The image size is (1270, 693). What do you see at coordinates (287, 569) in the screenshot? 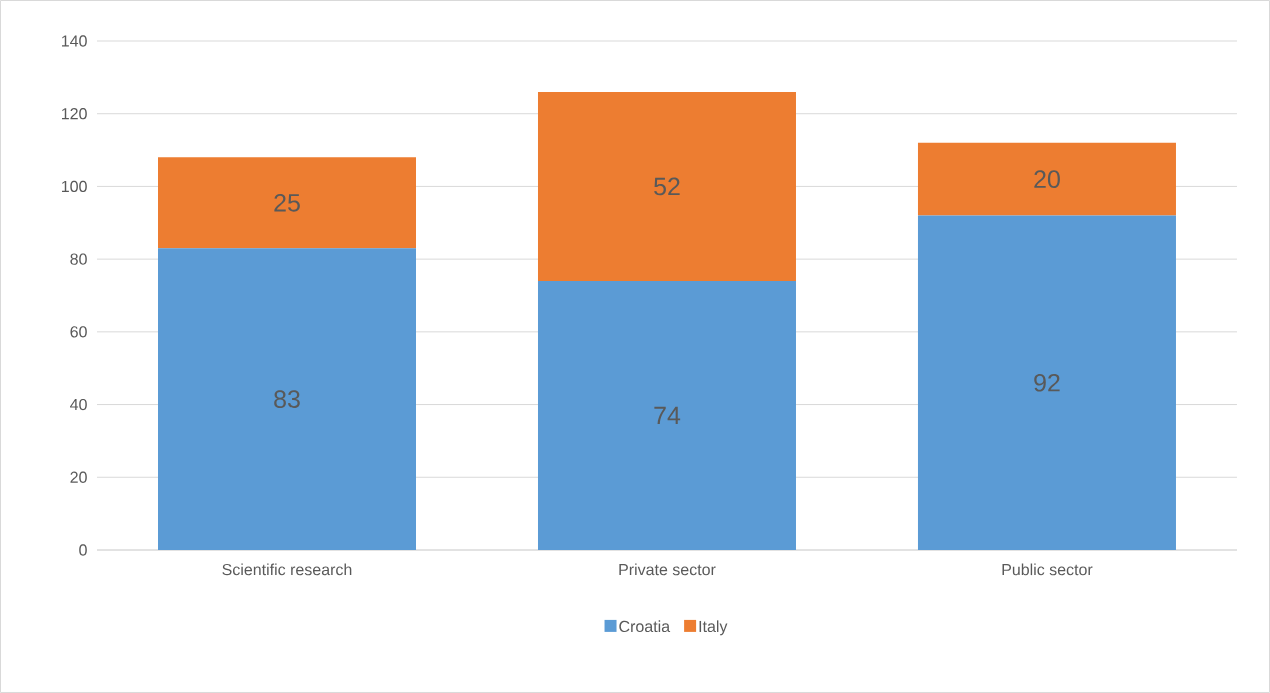
I see `x-tick-label: Scientific research` at bounding box center [287, 569].